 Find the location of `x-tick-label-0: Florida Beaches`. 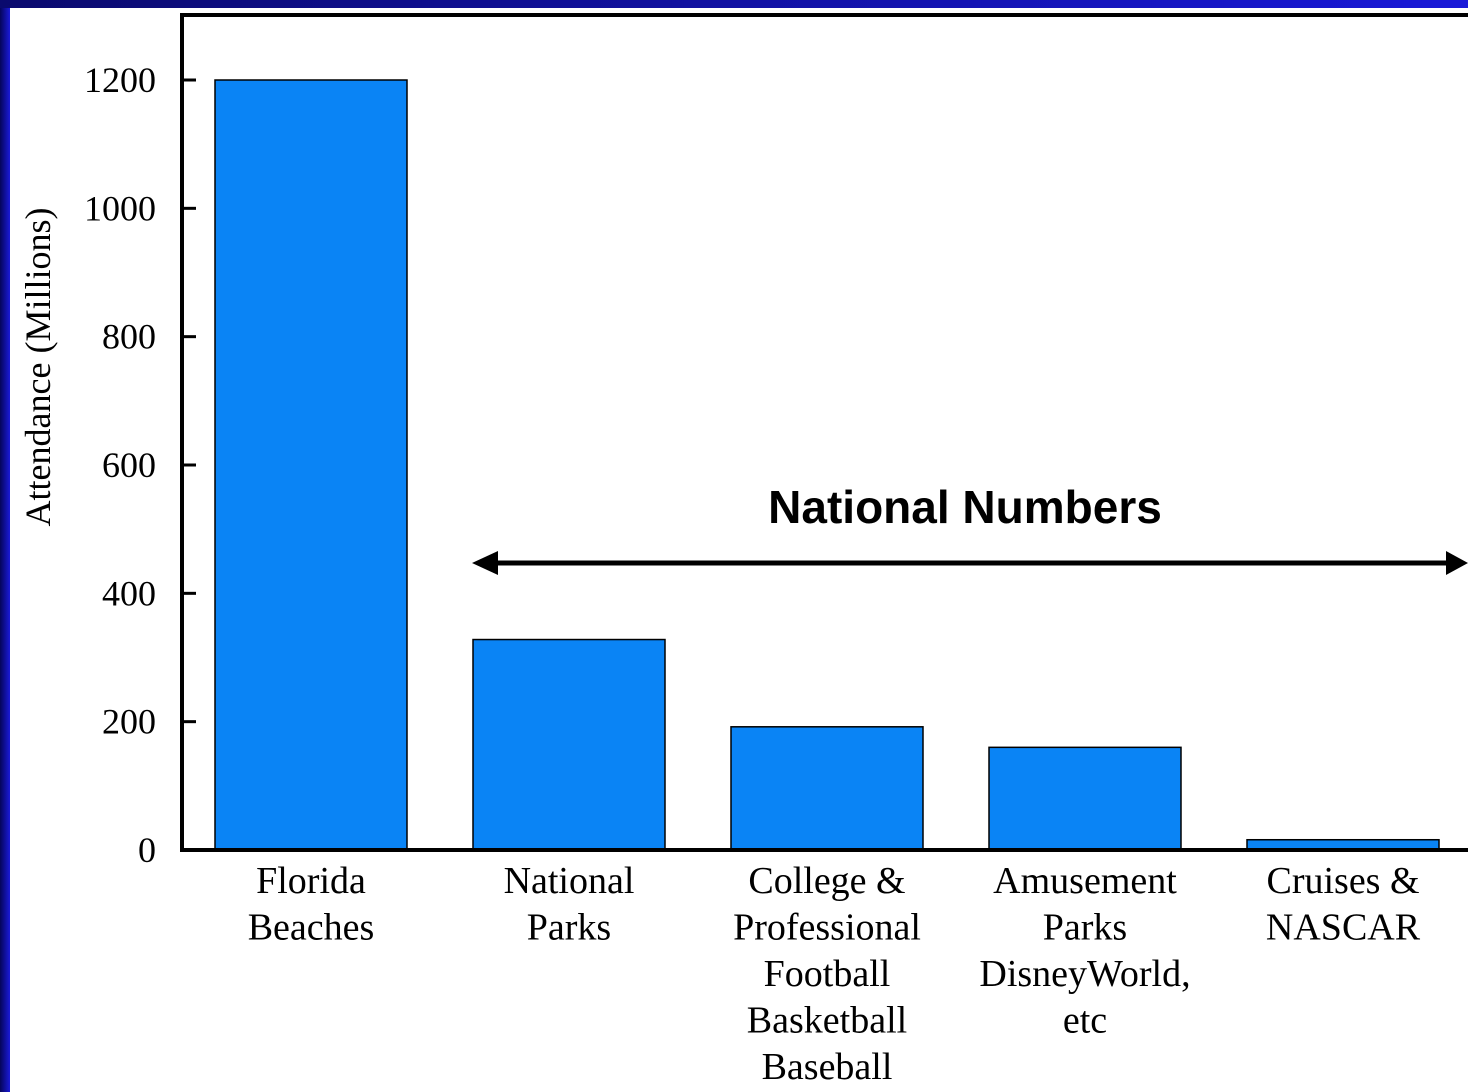

x-tick-label-0: Florida Beaches is located at coordinates (311, 904).